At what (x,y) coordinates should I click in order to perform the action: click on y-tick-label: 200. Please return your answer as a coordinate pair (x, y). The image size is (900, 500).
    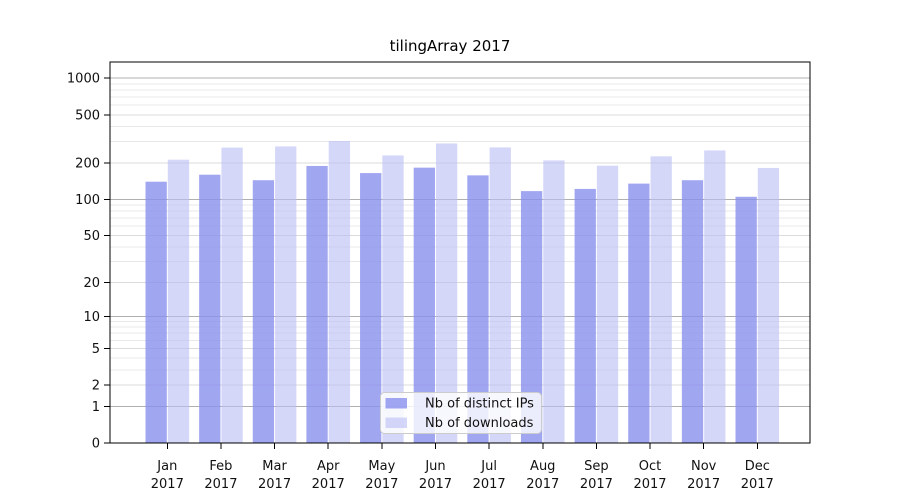
    Looking at the image, I should click on (87, 163).